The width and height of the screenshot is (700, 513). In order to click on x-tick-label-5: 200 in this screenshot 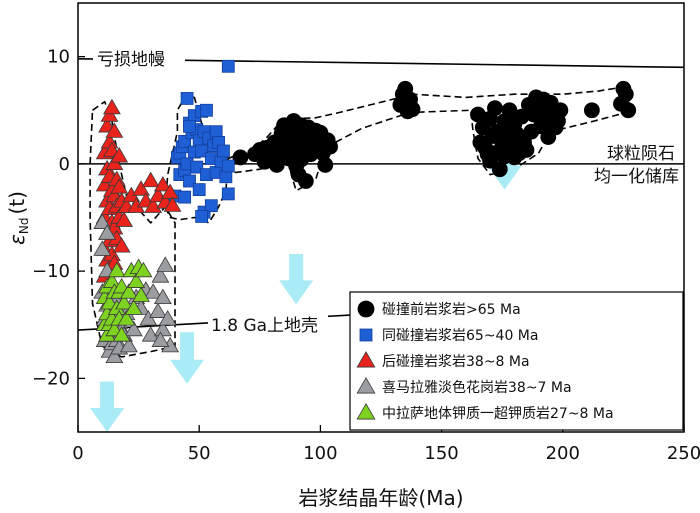, I will do `click(563, 453)`.